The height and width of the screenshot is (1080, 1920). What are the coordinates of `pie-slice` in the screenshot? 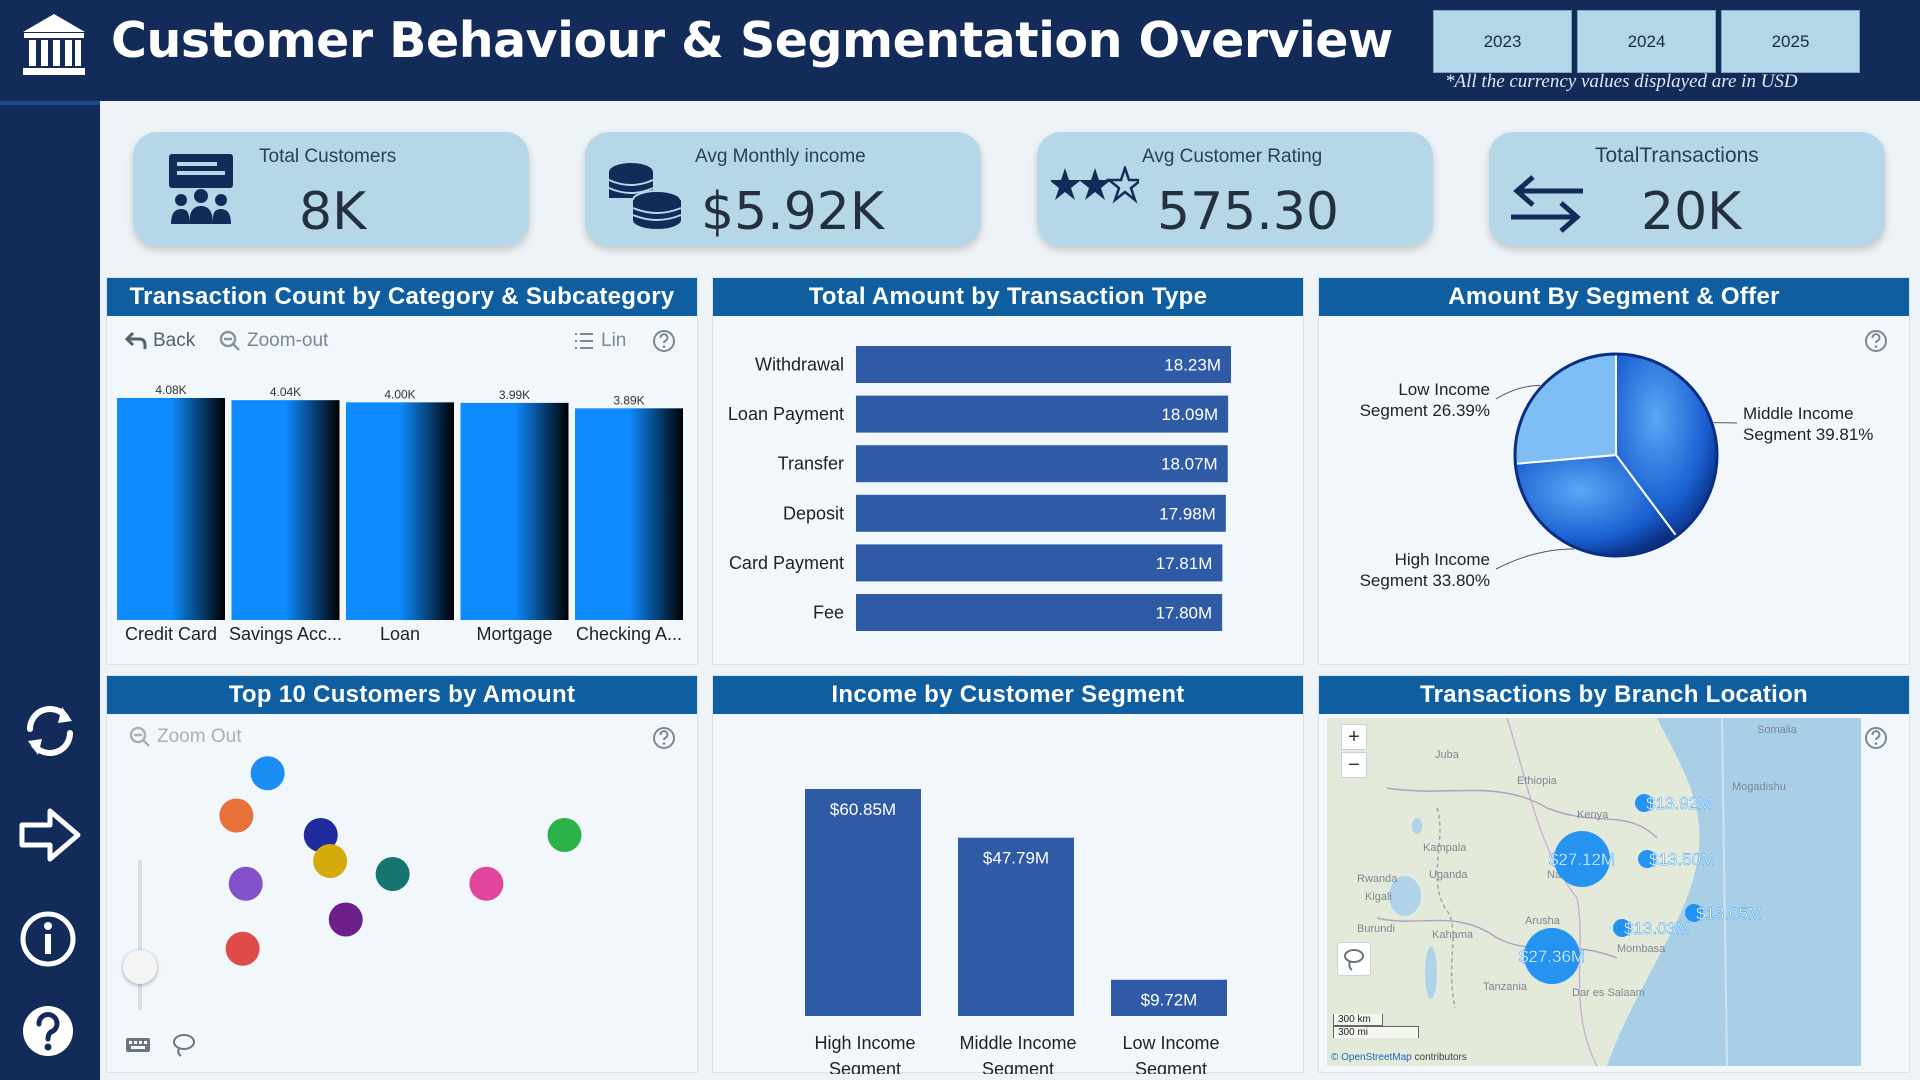 It's located at (1565, 408).